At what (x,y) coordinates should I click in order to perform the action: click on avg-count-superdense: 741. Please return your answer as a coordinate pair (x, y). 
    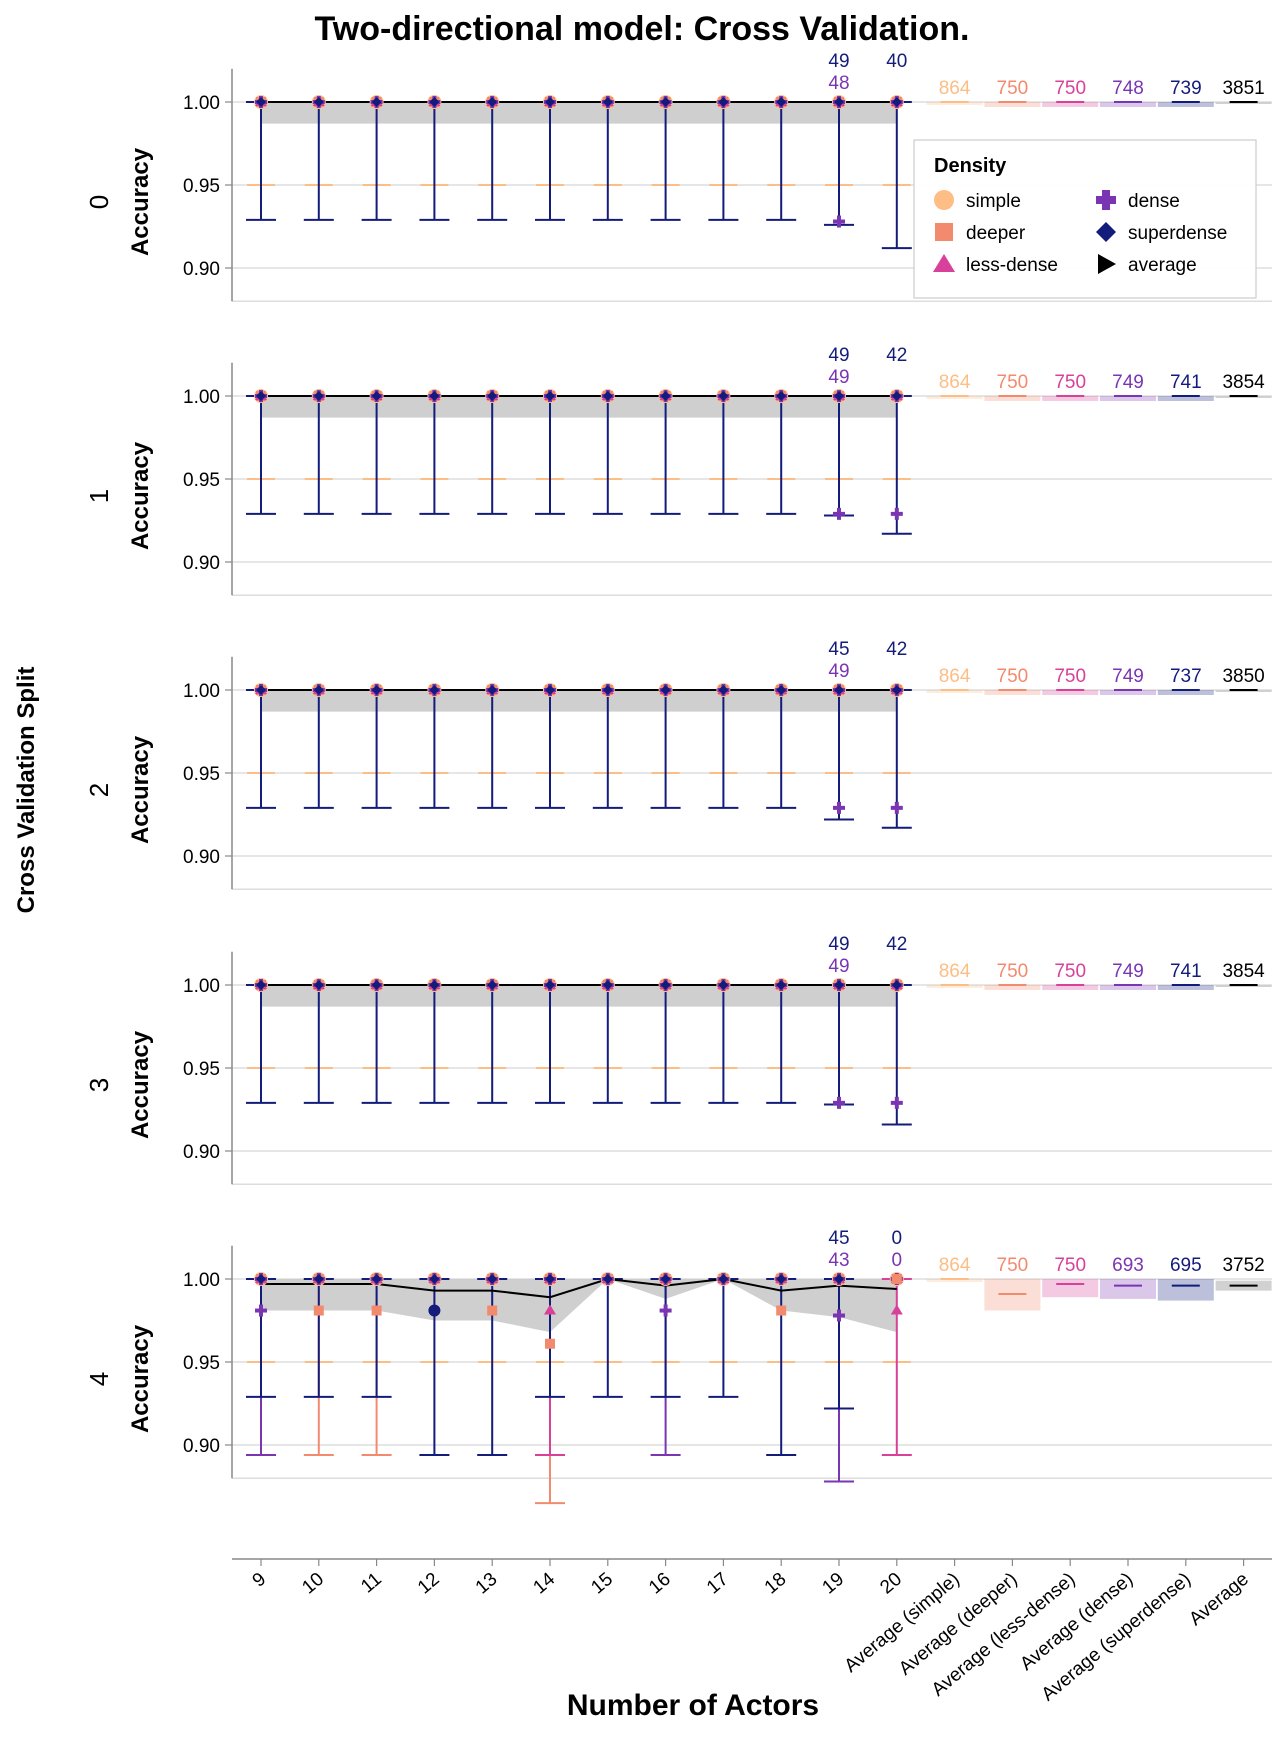
    Looking at the image, I should click on (1186, 971).